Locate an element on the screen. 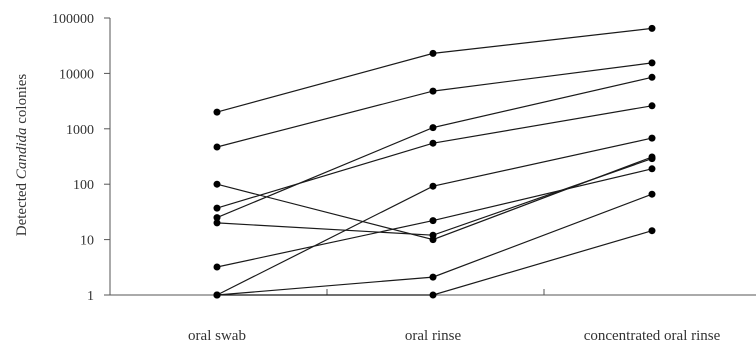  y-tick-label: 100 is located at coordinates (83, 185).